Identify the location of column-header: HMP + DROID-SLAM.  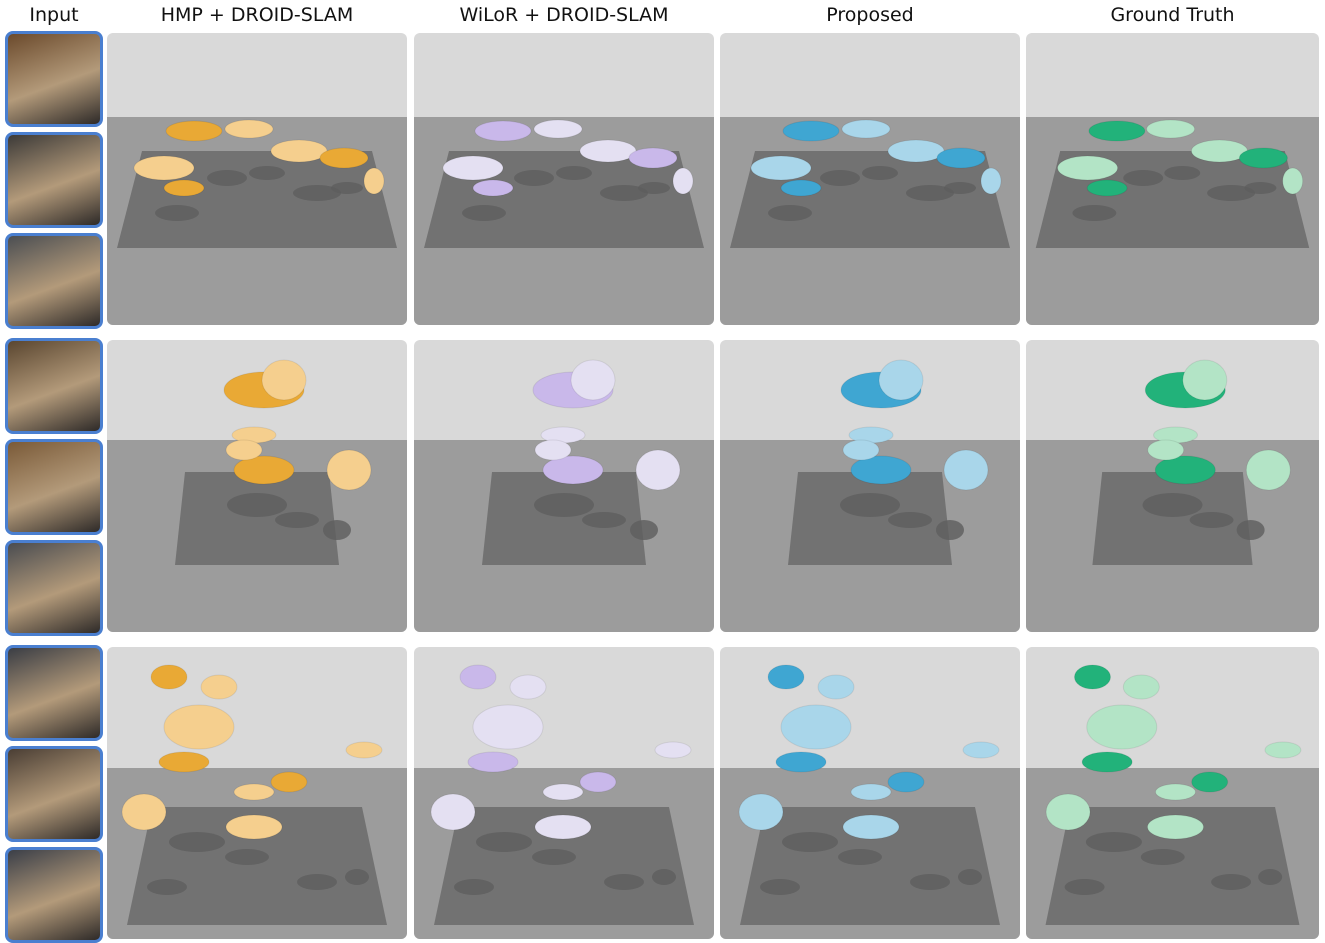
(257, 15).